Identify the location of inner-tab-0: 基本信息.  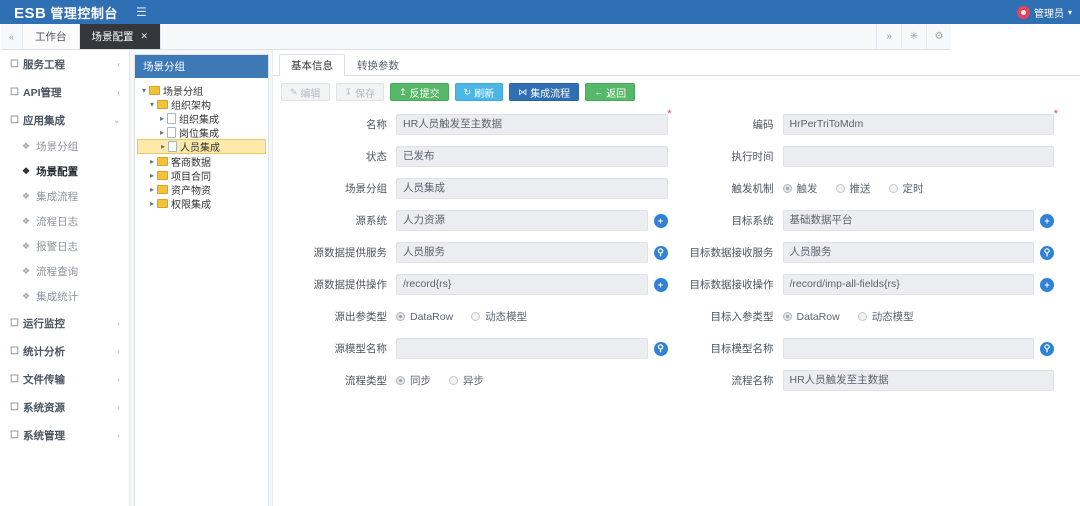
(312, 65).